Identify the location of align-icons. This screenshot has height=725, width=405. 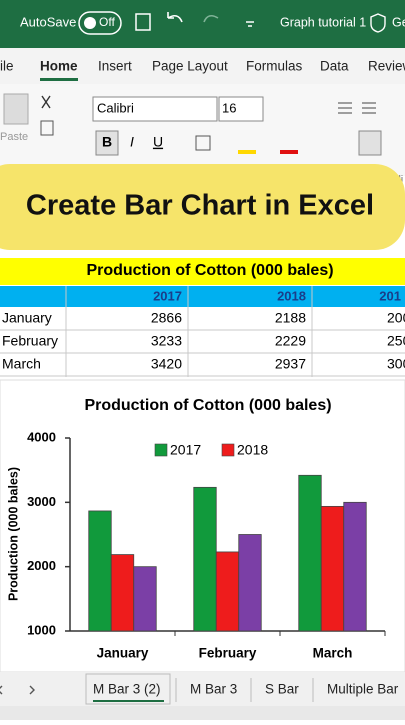
(357, 108).